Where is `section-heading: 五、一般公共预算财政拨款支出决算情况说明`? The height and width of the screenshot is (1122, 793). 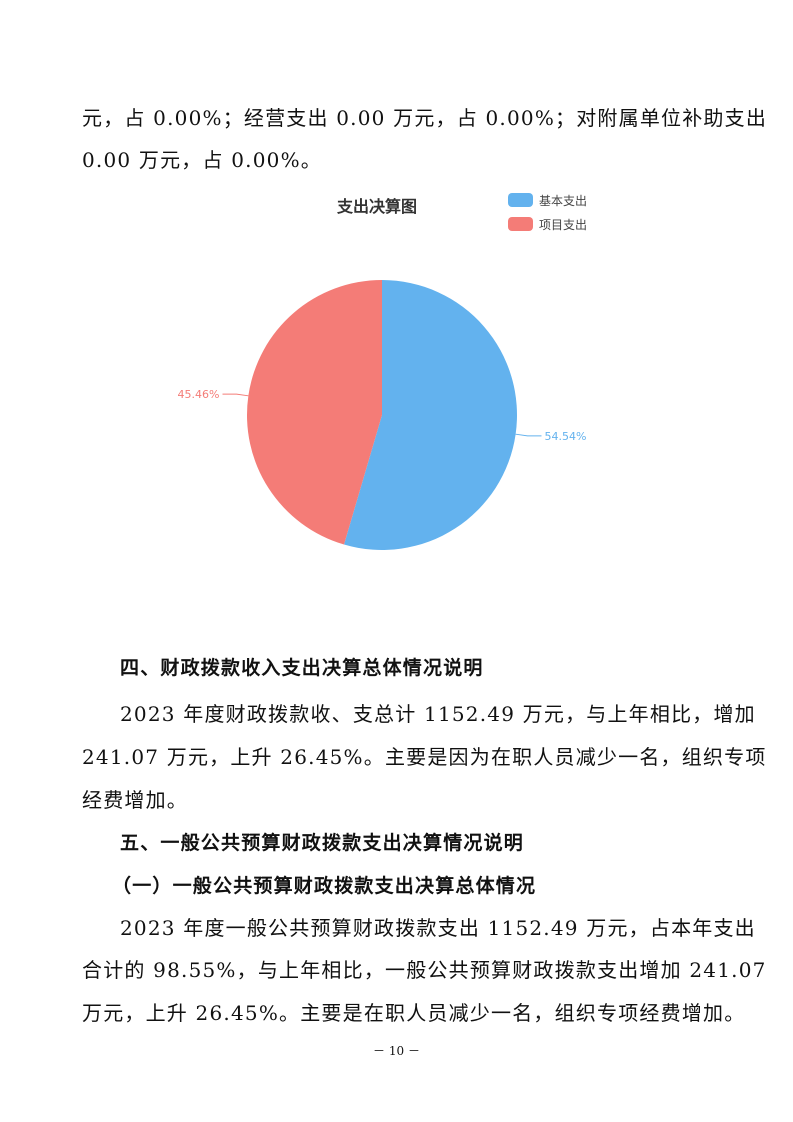
section-heading: 五、一般公共预算财政拨款支出决算情况说明 is located at coordinates (322, 843).